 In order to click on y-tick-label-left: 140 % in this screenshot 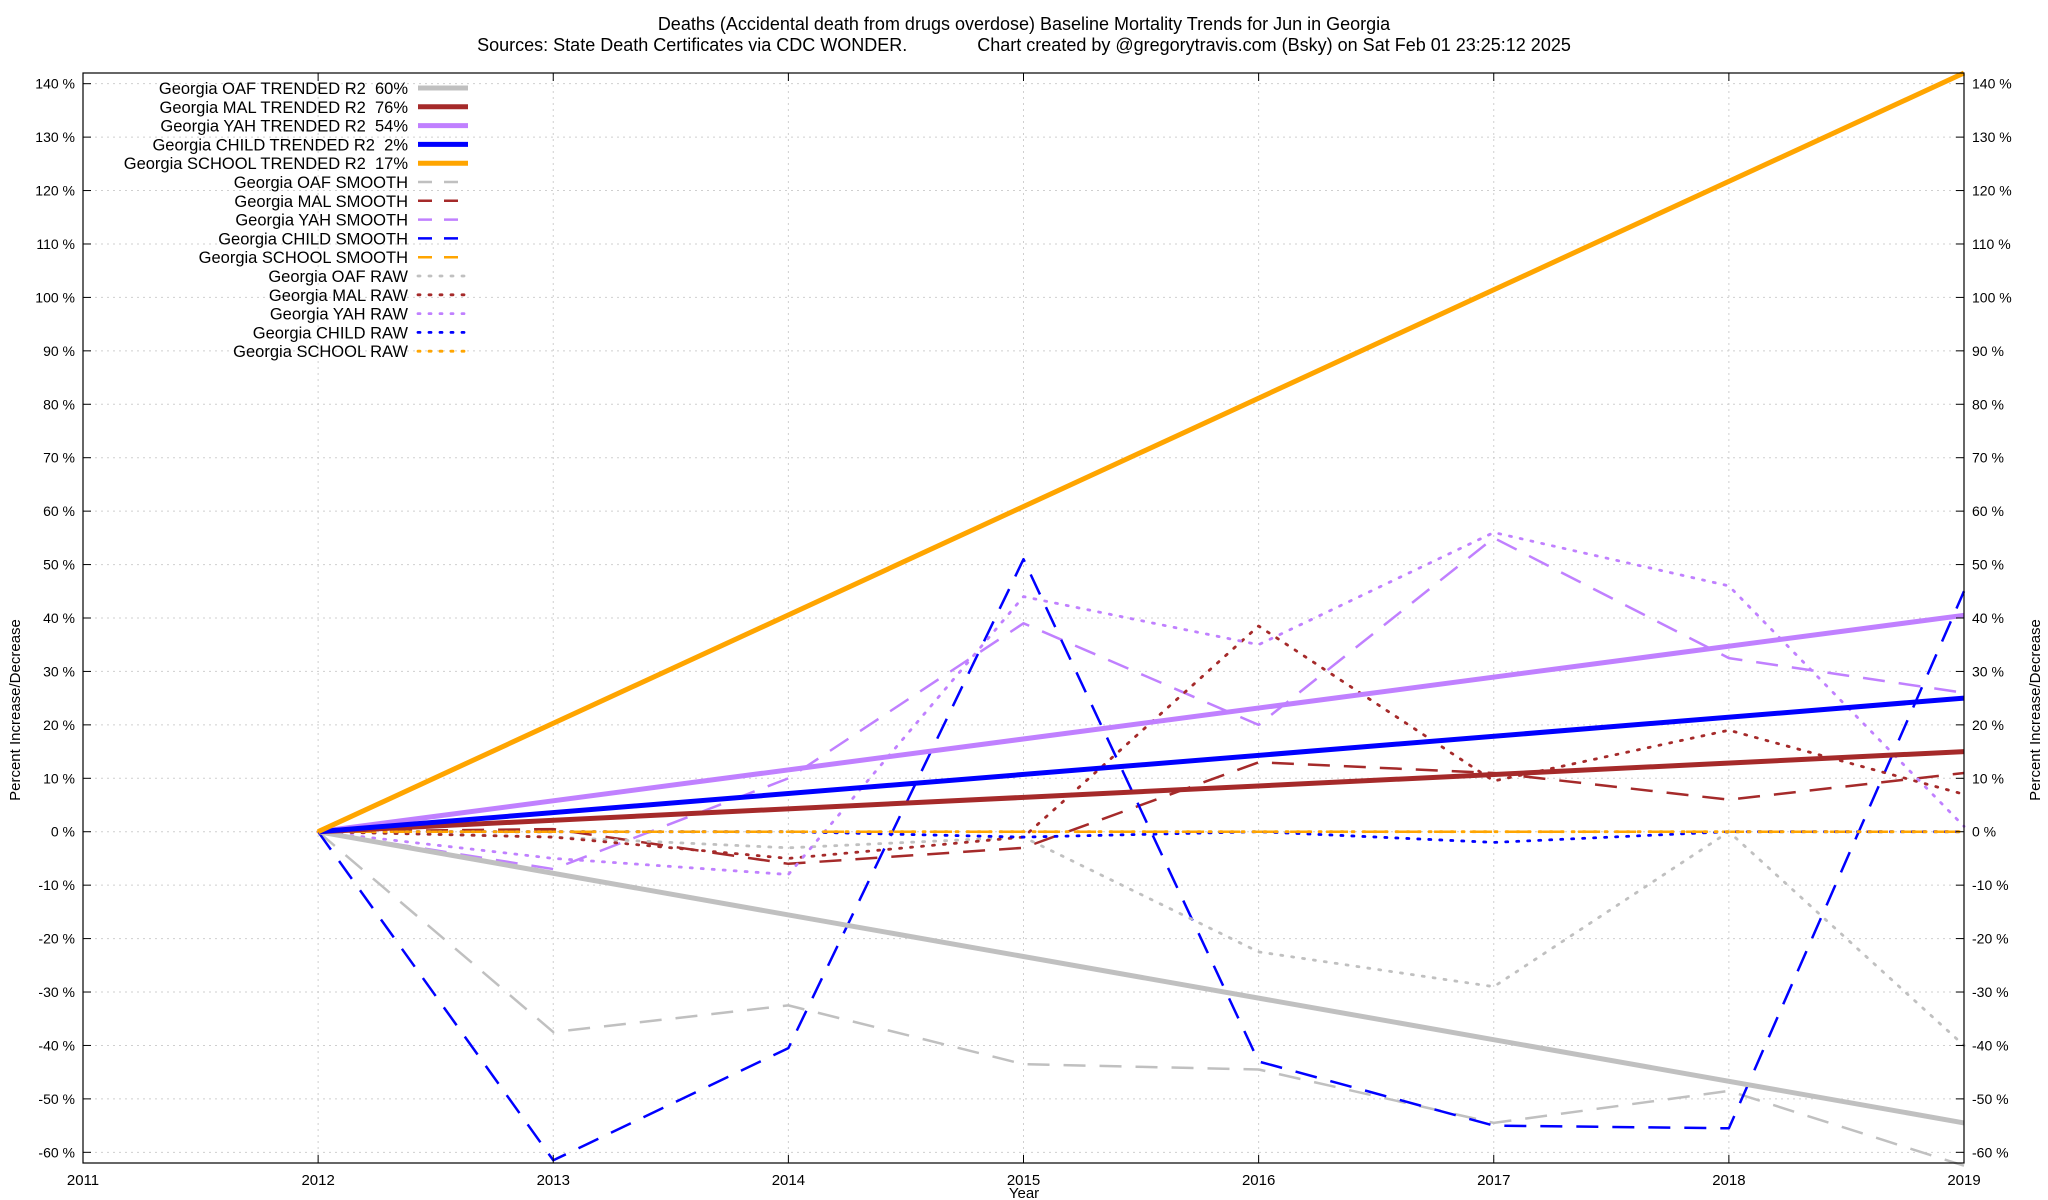, I will do `click(55, 84)`.